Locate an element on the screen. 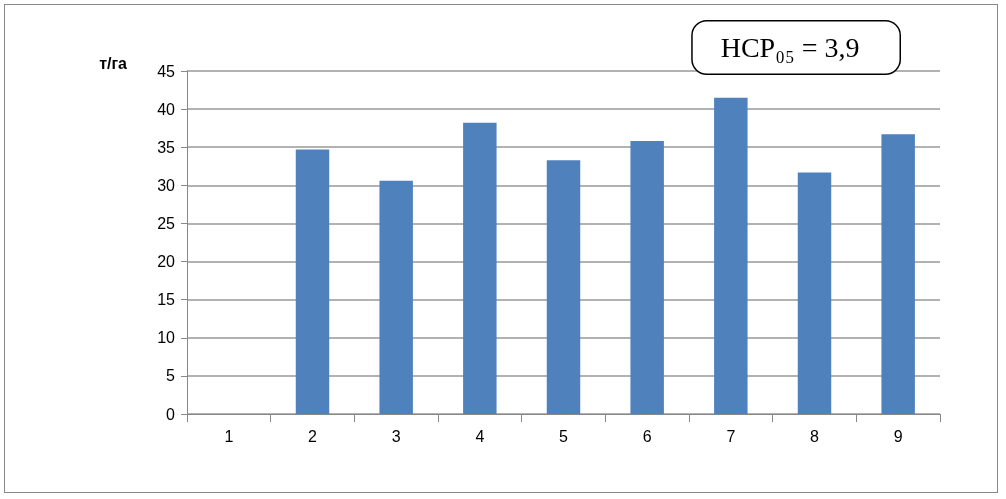 Image resolution: width=1006 pixels, height=499 pixels. y-tick-label: 0 is located at coordinates (171, 414).